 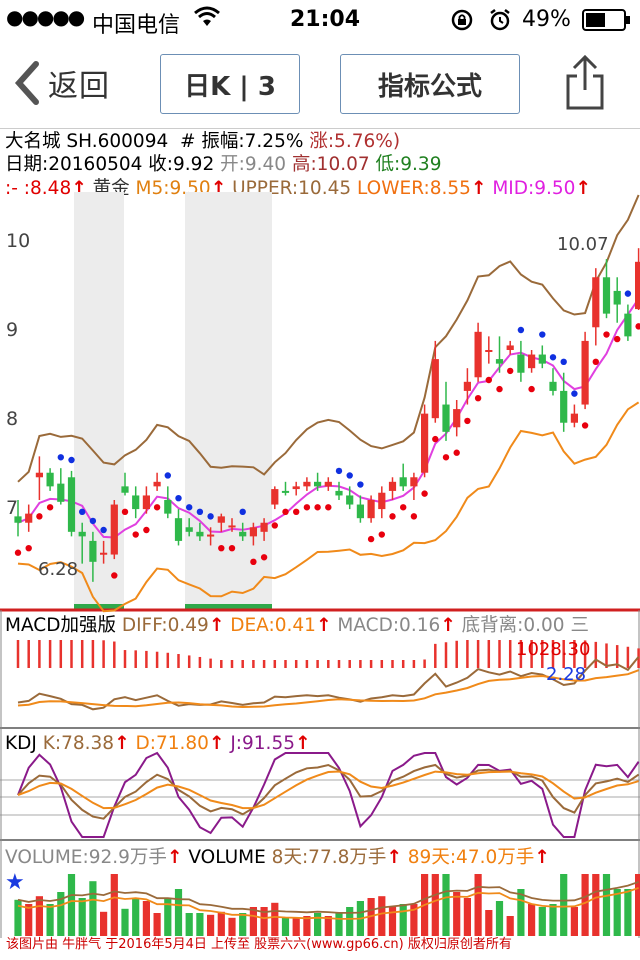 I want to click on kdj-k: K:78.38, so click(x=78, y=743).